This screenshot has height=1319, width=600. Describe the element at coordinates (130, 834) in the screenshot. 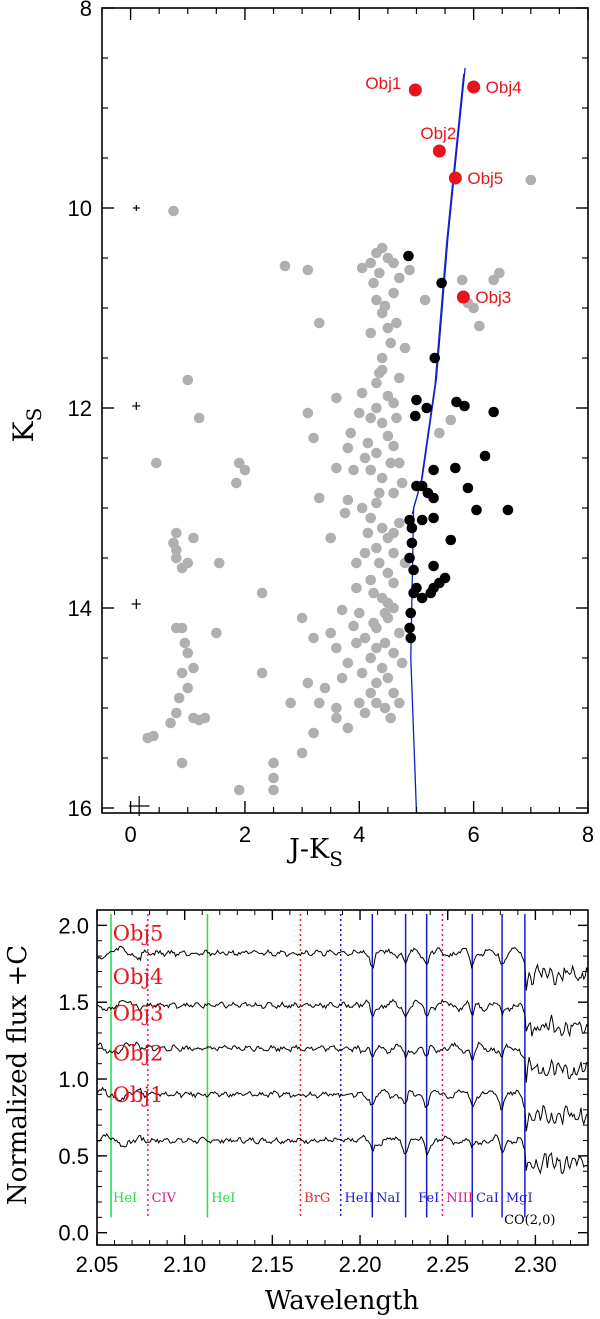

I see `cmd-x-tick-label: 0` at that location.